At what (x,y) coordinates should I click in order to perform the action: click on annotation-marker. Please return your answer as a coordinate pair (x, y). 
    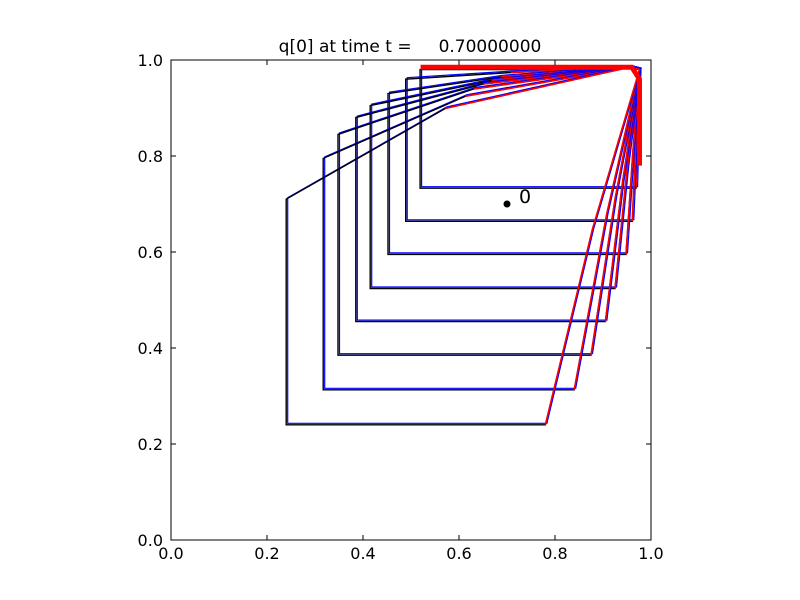
    Looking at the image, I should click on (507, 204).